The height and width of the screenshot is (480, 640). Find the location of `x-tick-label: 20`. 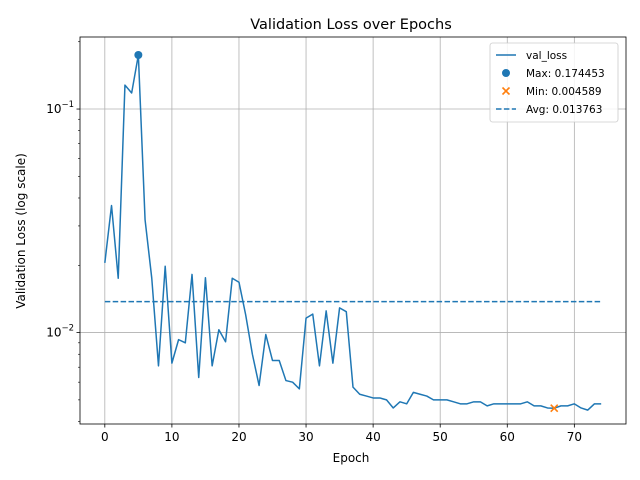

x-tick-label: 20 is located at coordinates (238, 437).